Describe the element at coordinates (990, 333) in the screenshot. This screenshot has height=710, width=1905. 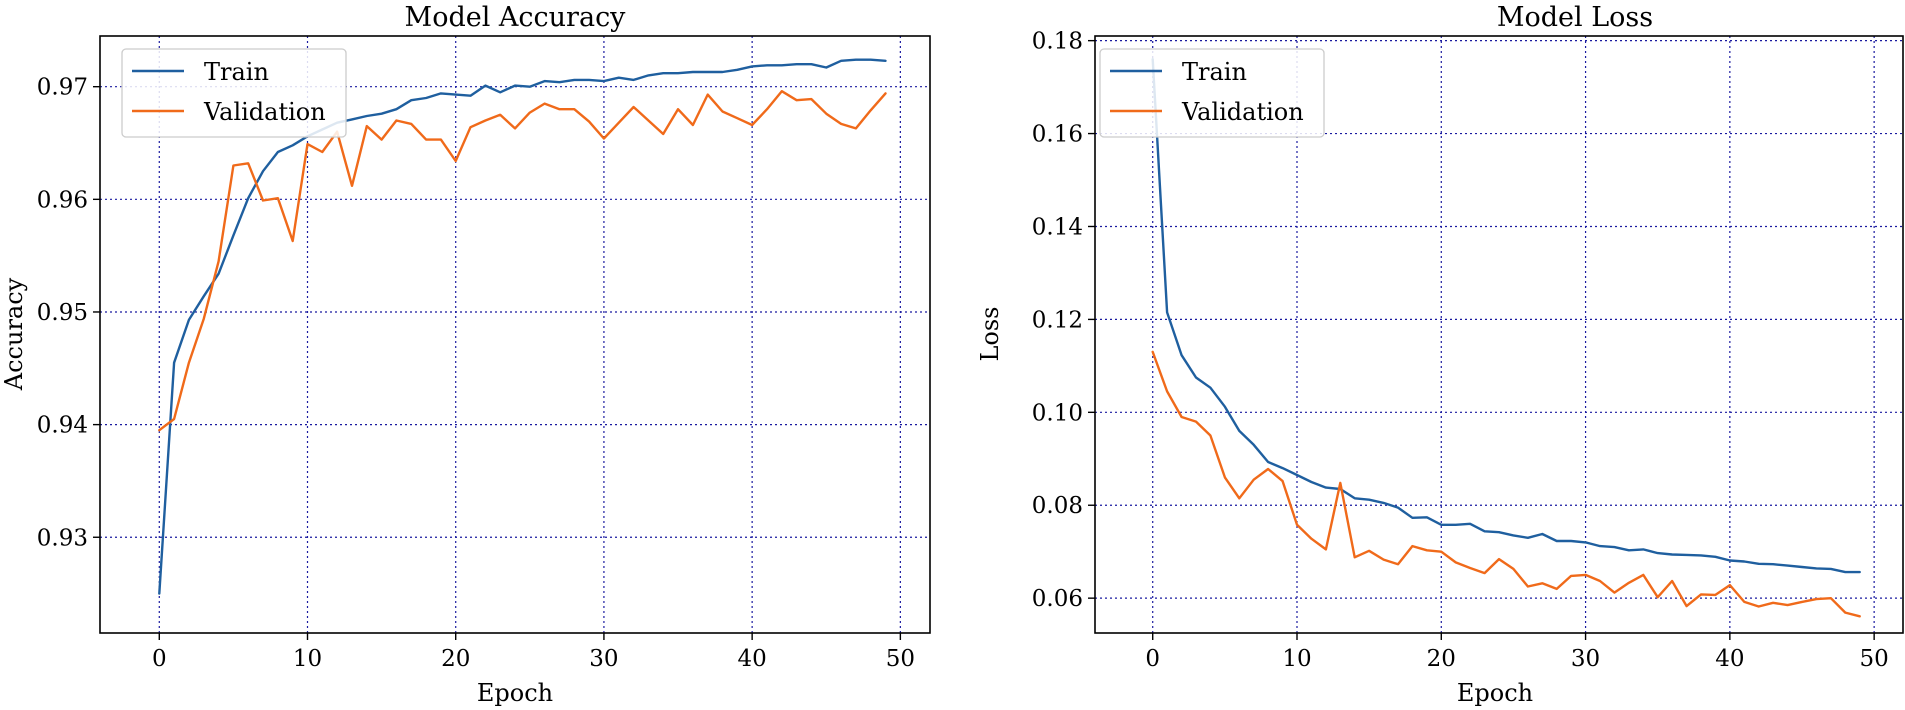
I see `loss-y-axis-label: Loss` at that location.